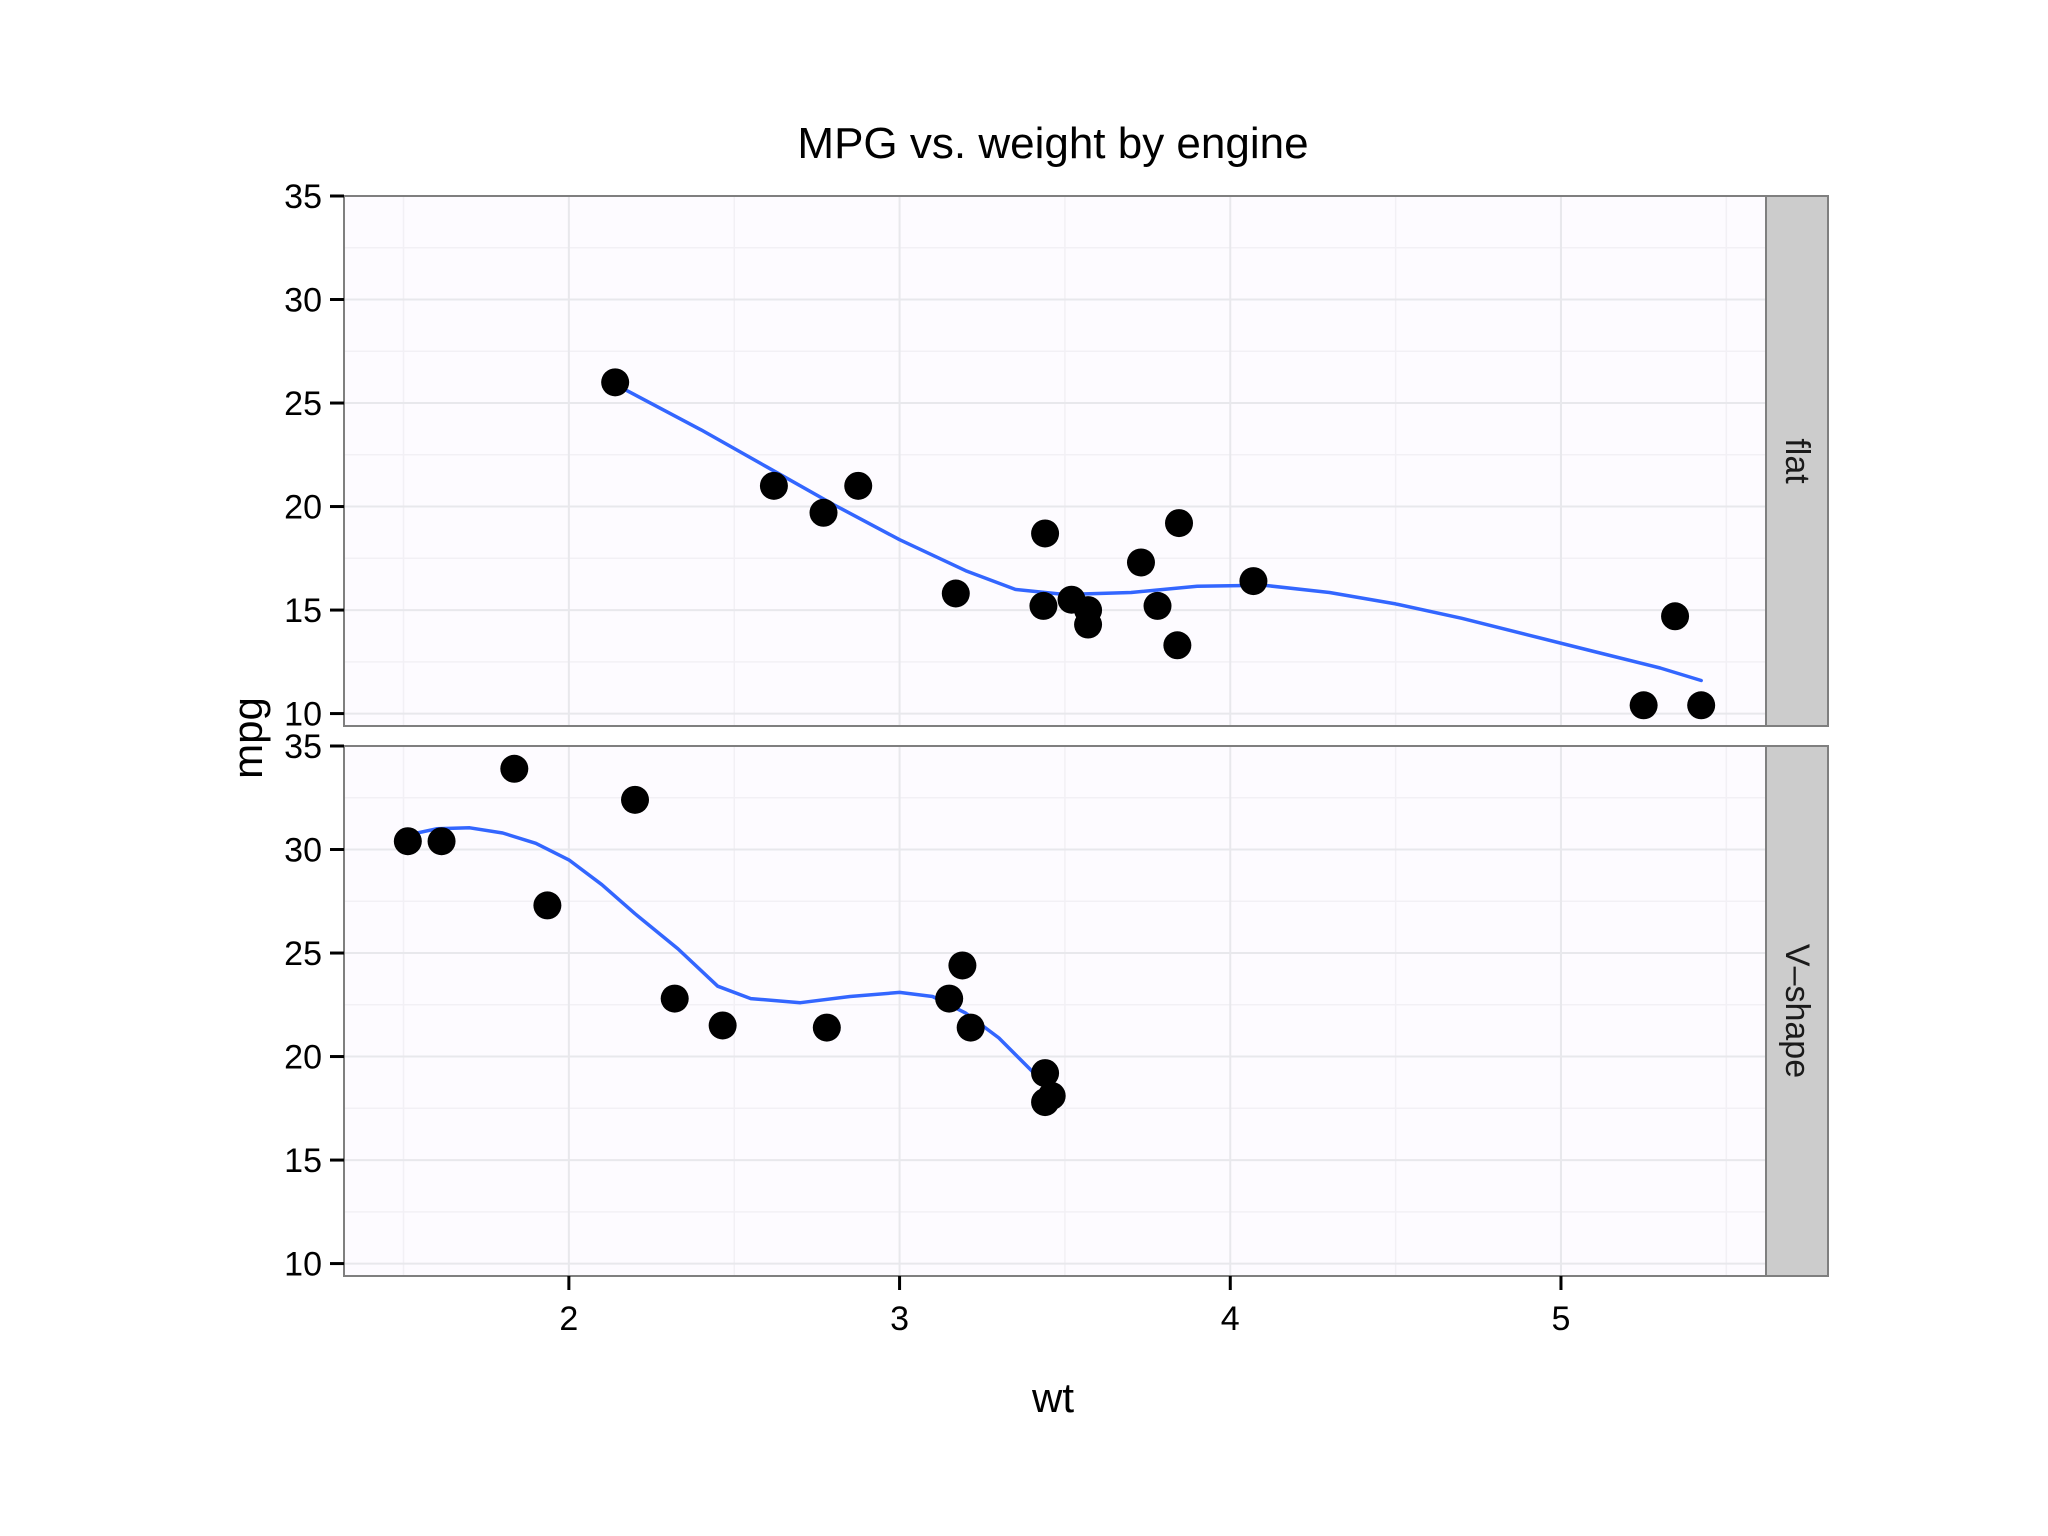 The height and width of the screenshot is (1536, 2048). I want to click on x-tick-label: 4, so click(1230, 1319).